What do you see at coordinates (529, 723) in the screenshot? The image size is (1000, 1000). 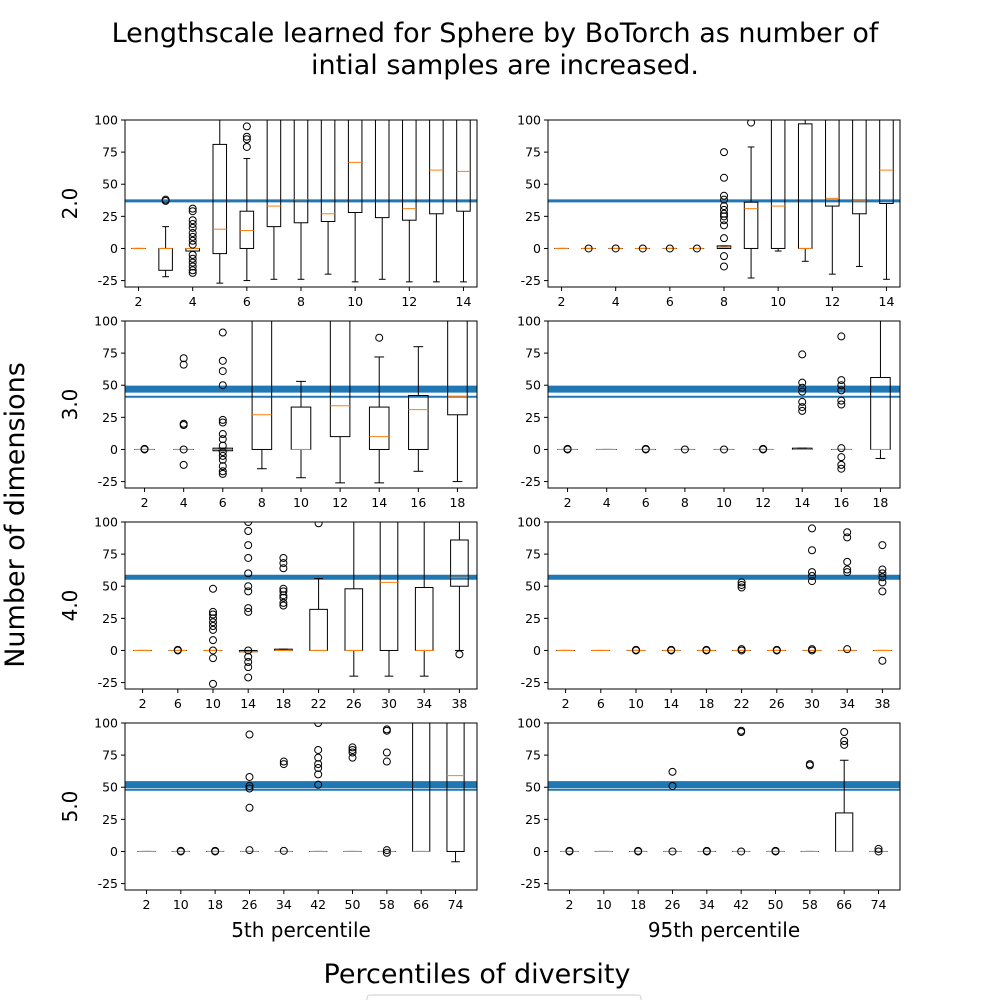 I see `y-tick-label: 100` at bounding box center [529, 723].